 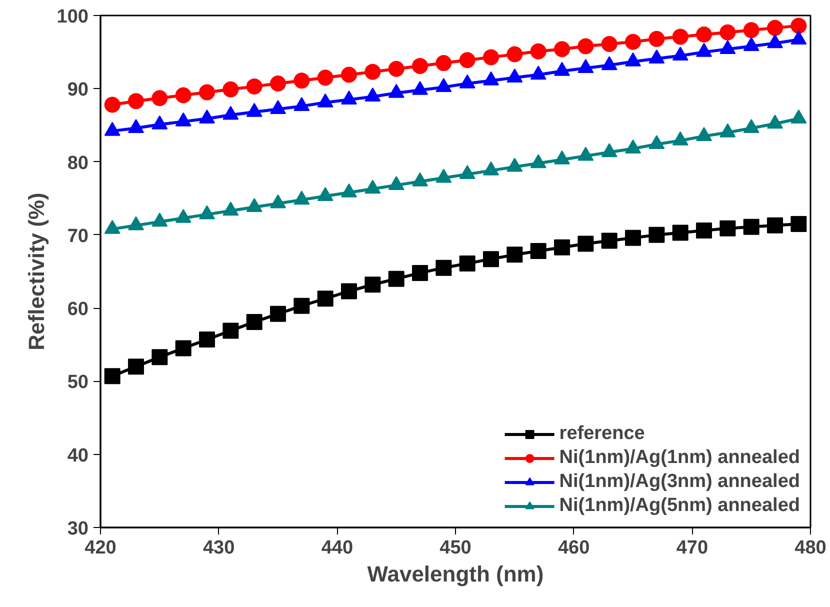 I want to click on x-tick-label: 440, so click(x=337, y=548).